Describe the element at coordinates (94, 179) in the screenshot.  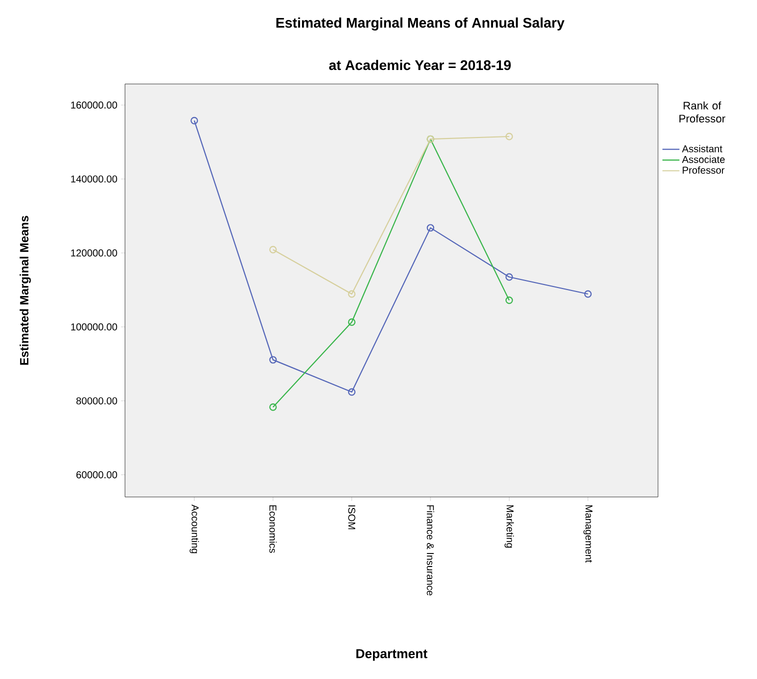
I see `y-tick-label: 140000.00` at that location.